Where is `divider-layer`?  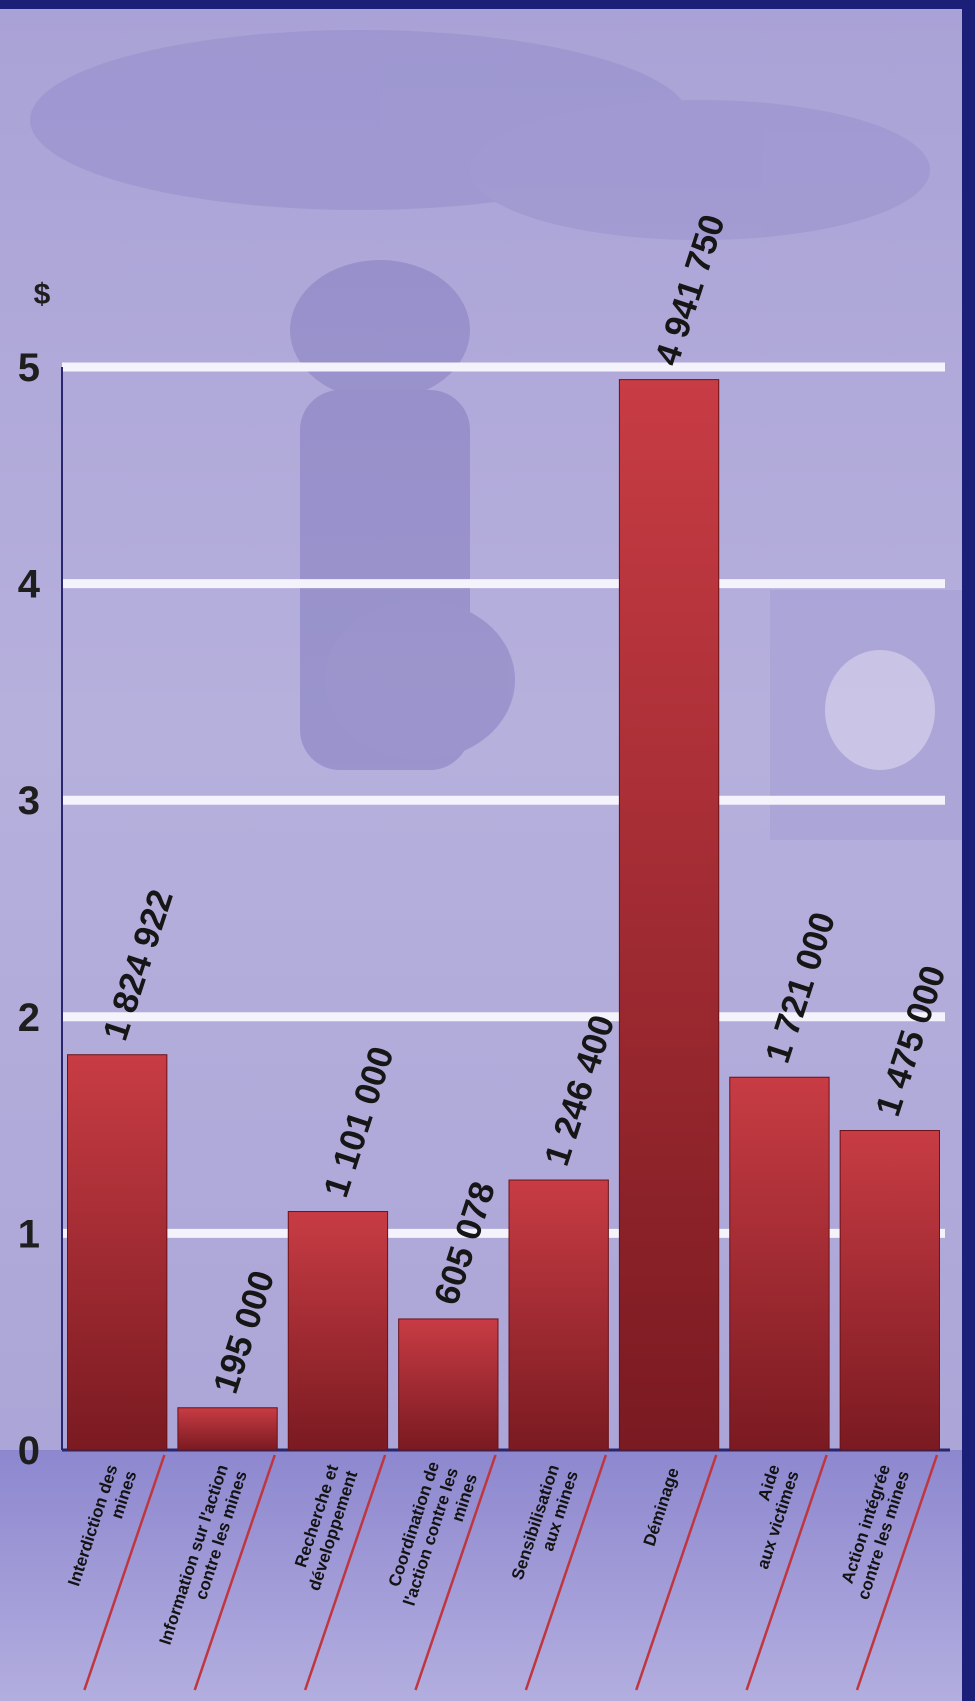 divider-layer is located at coordinates (511, 1572).